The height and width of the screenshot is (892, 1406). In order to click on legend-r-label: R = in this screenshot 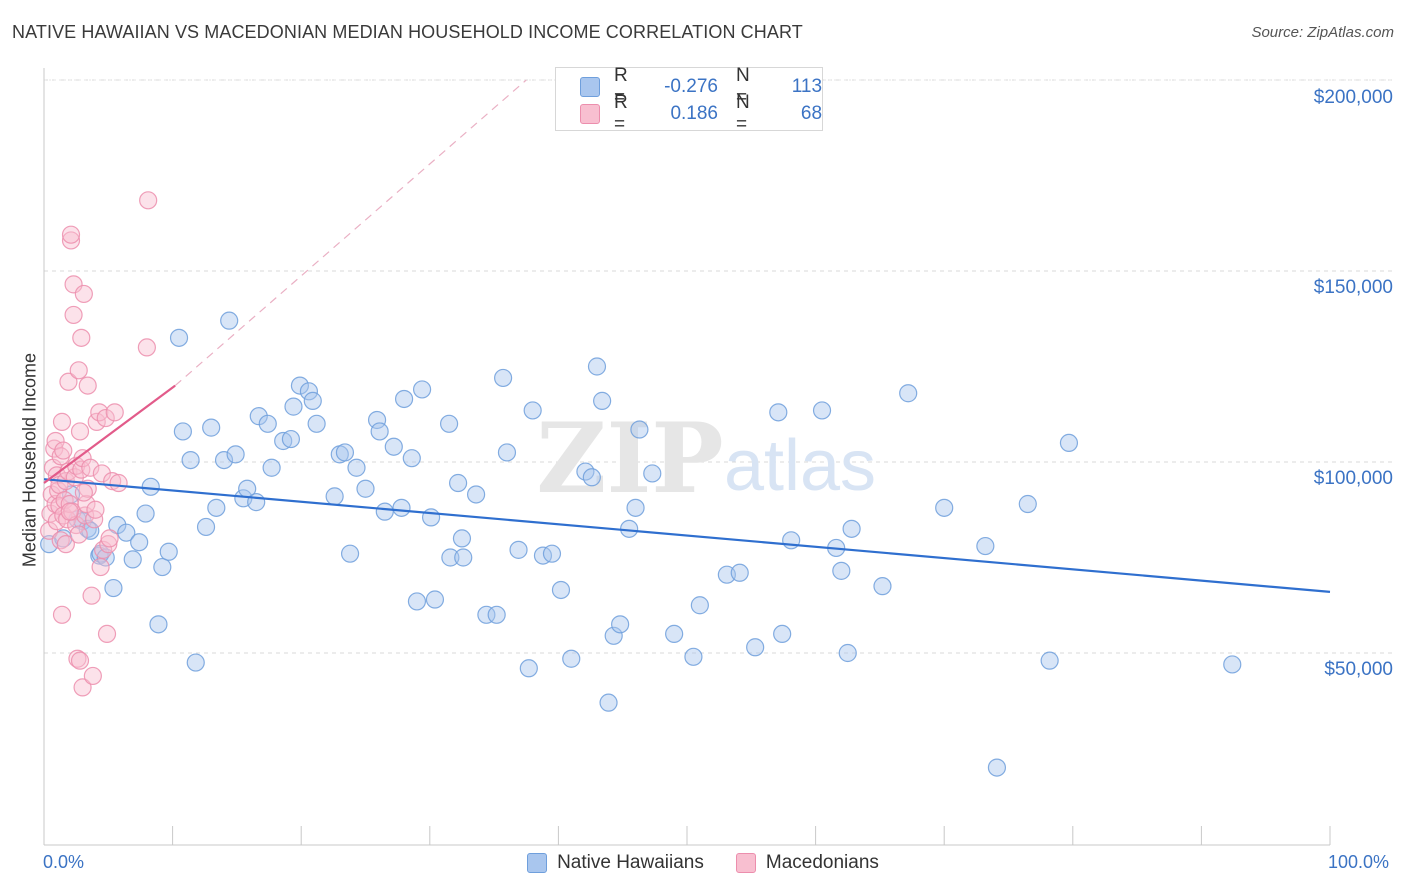, I will do `click(620, 86)`.